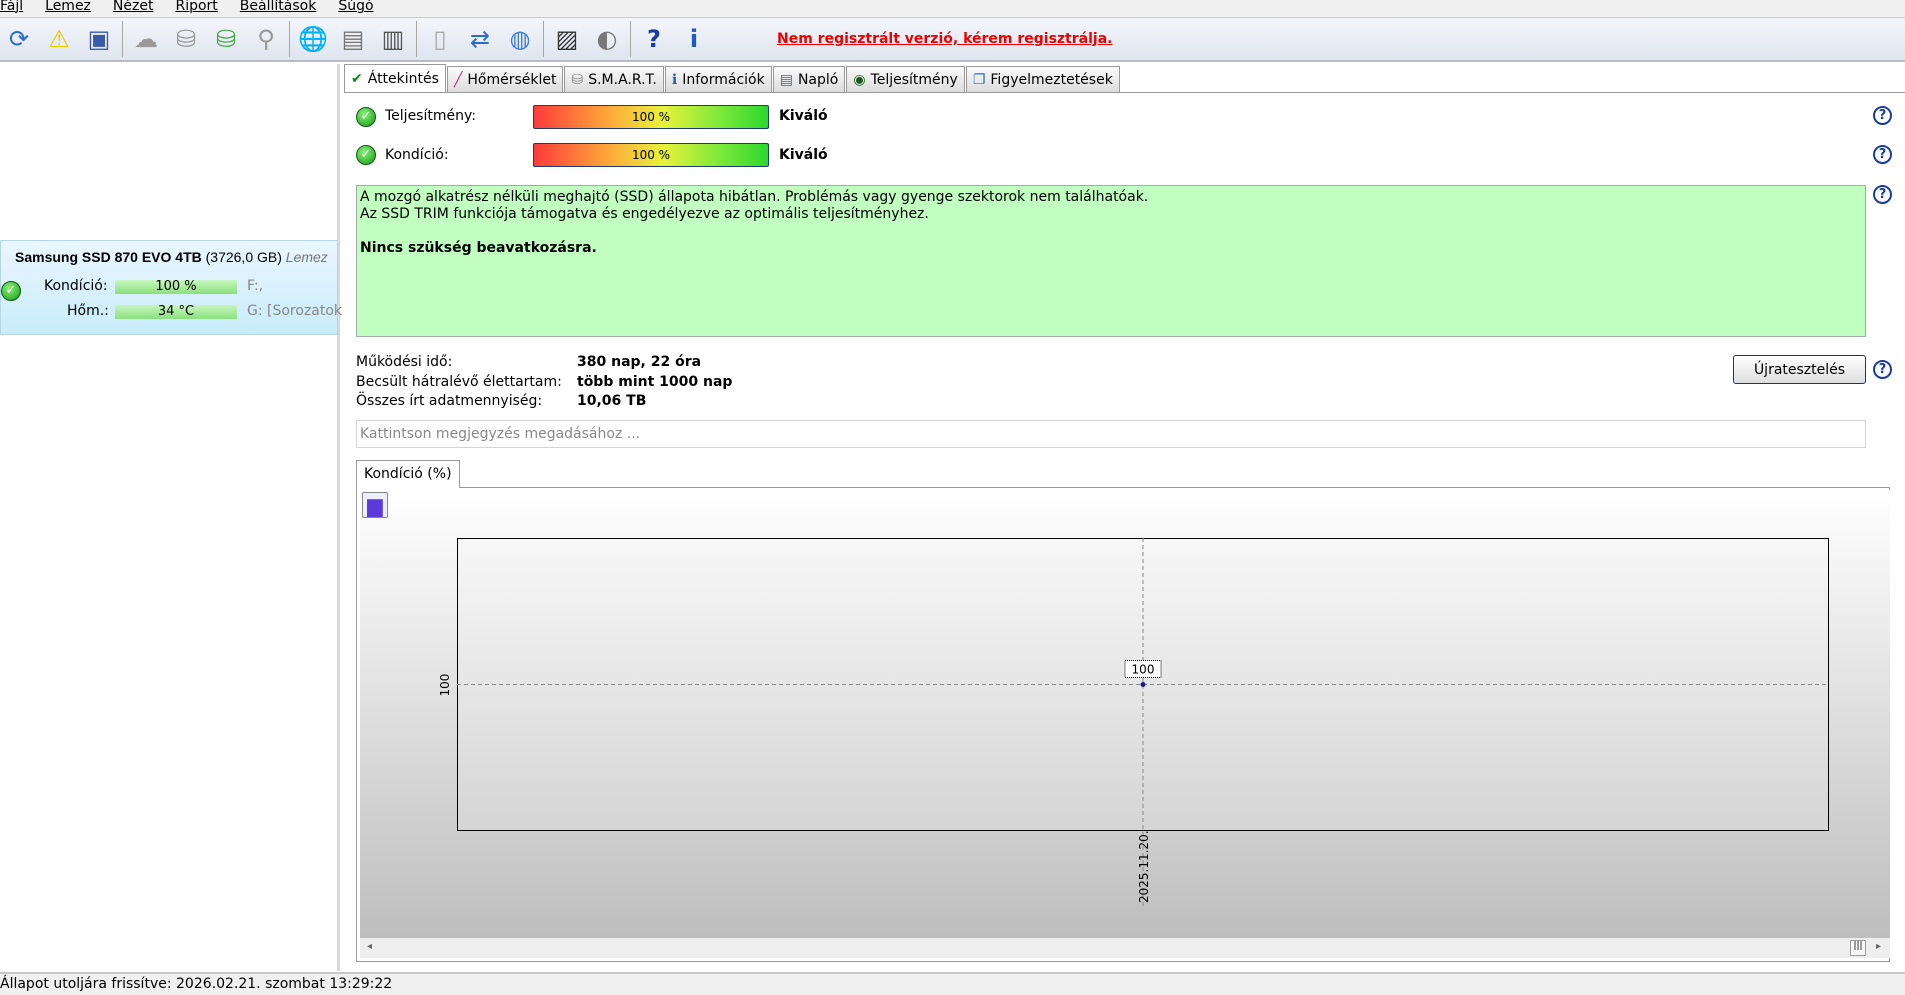  What do you see at coordinates (430, 116) in the screenshot?
I see `performance-label: Teljesítmény:` at bounding box center [430, 116].